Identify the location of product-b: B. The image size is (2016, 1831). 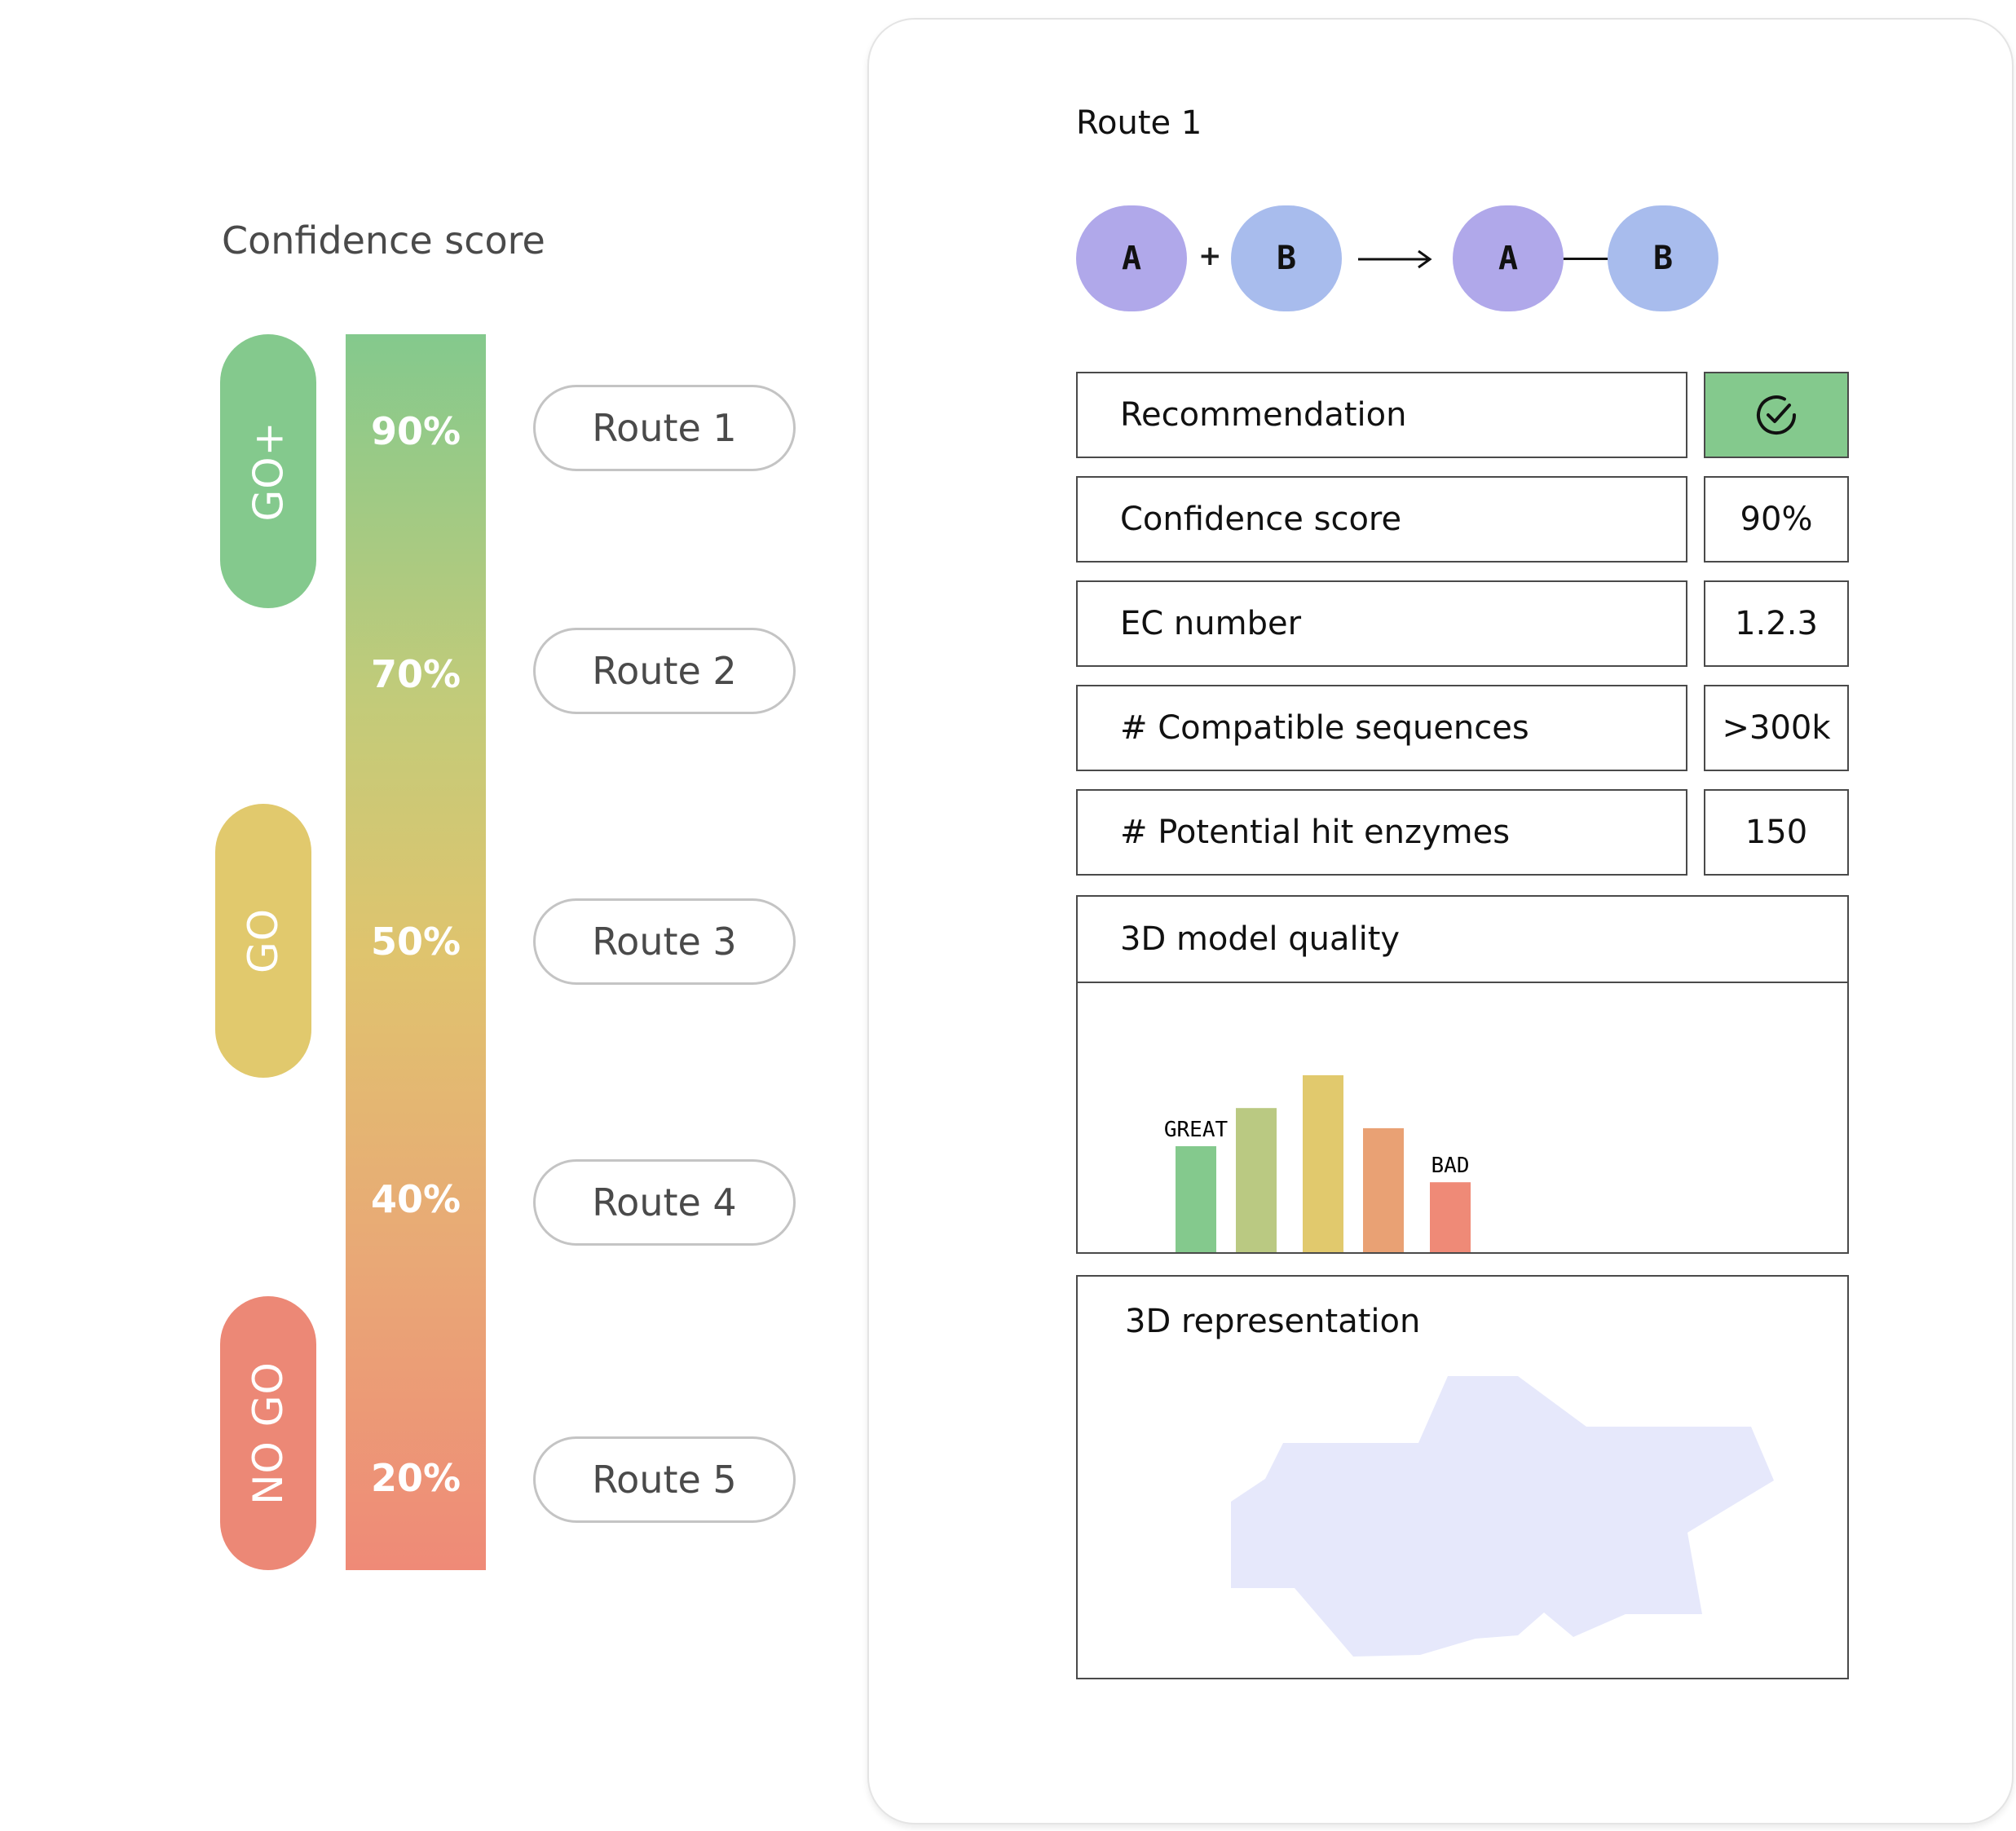
(1663, 258).